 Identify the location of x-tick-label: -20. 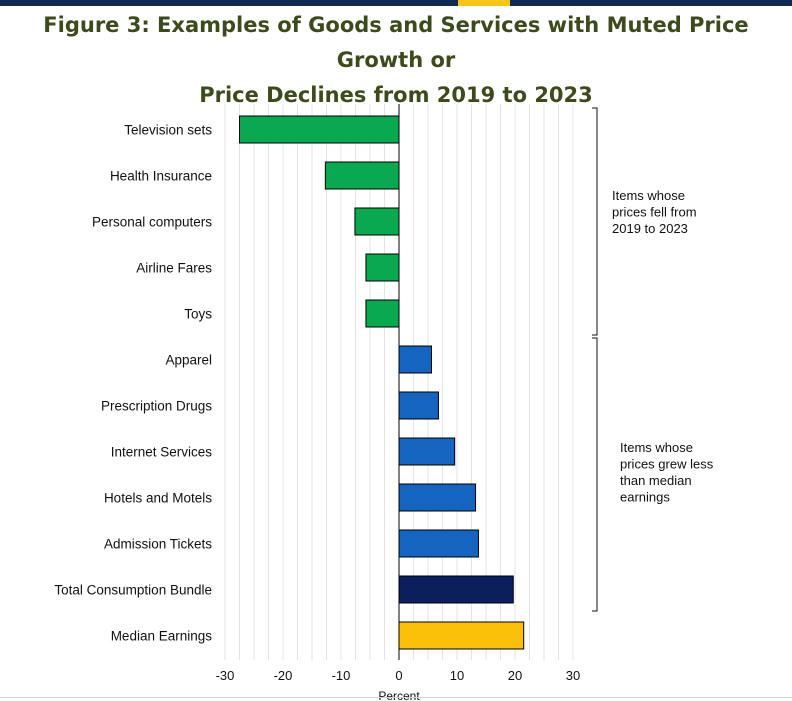
(283, 675).